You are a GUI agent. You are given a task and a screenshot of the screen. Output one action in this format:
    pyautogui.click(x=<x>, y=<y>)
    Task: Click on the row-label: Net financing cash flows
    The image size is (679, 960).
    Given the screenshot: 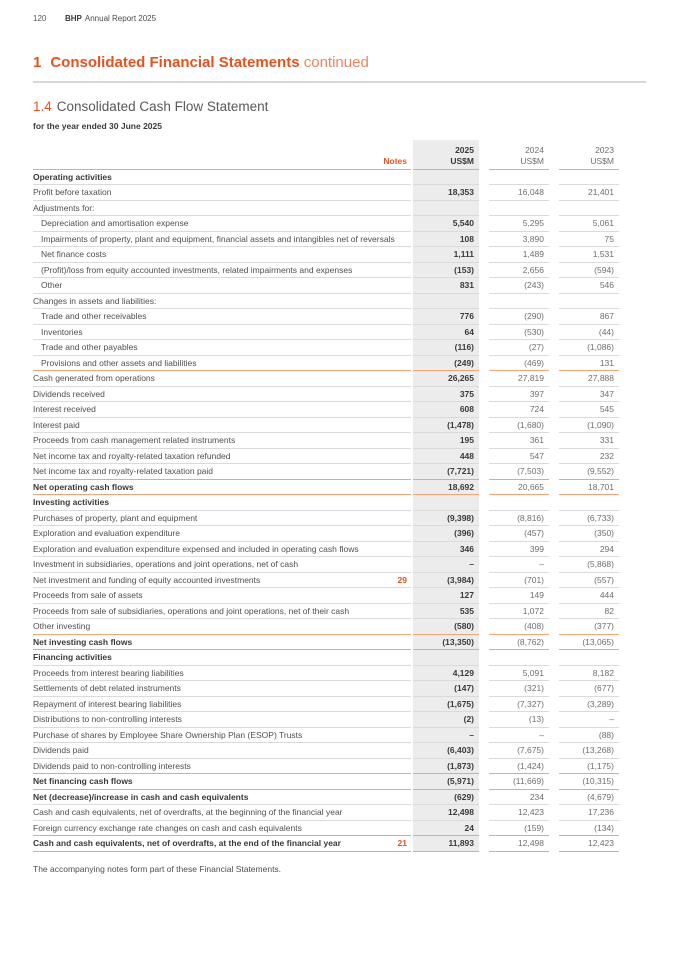 What is the action you would take?
    pyautogui.click(x=83, y=781)
    